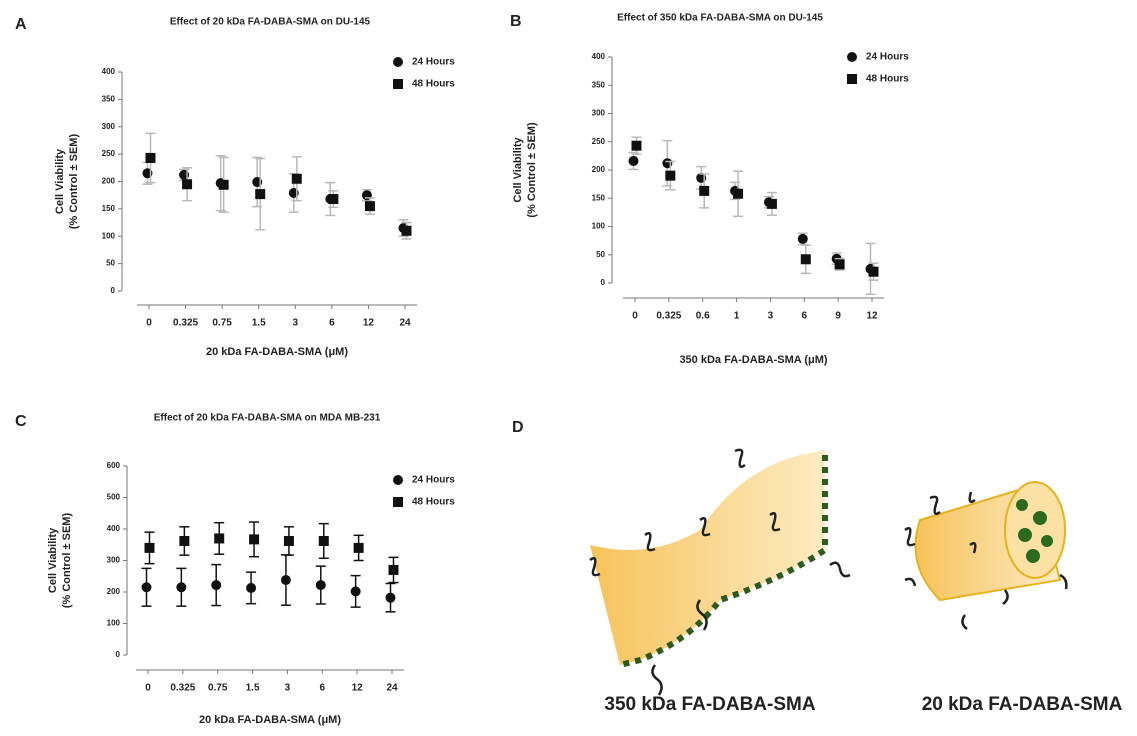  I want to click on y-tick-label: 500, so click(114, 497).